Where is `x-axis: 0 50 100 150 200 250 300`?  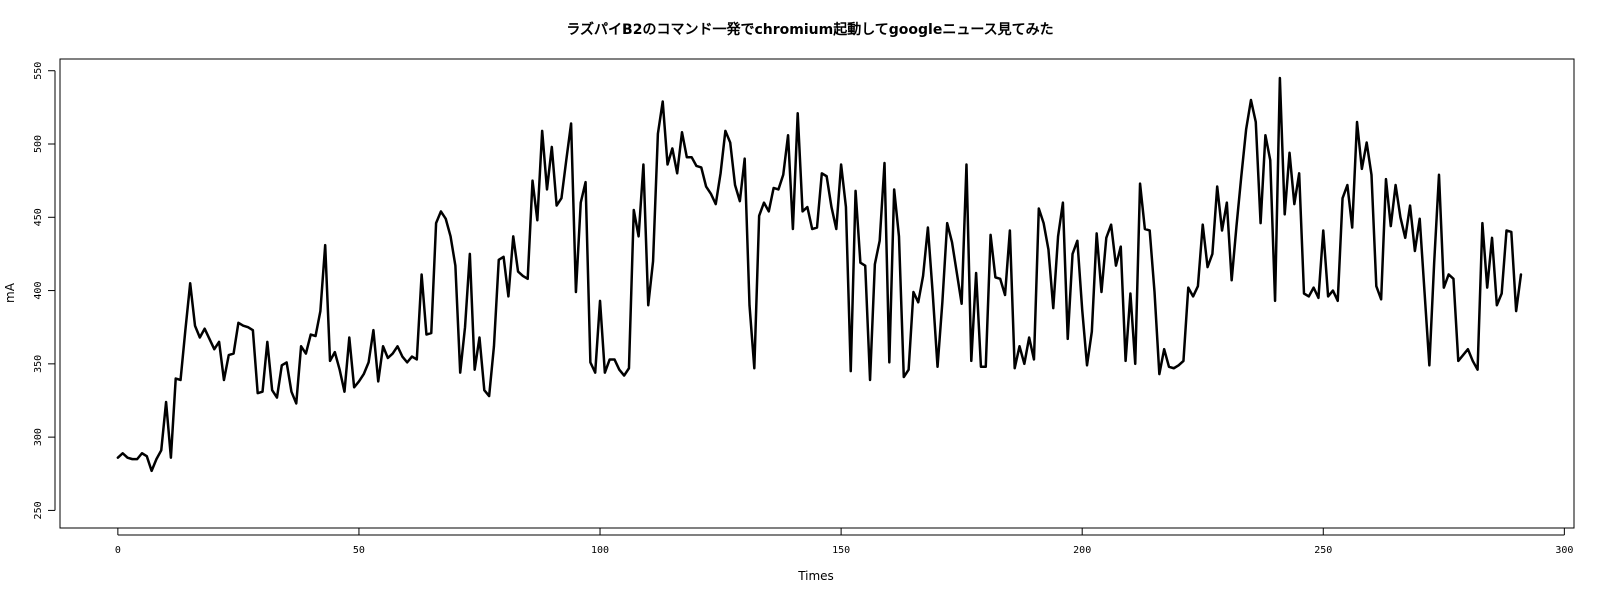
x-axis: 0 50 100 150 200 250 300 is located at coordinates (844, 542).